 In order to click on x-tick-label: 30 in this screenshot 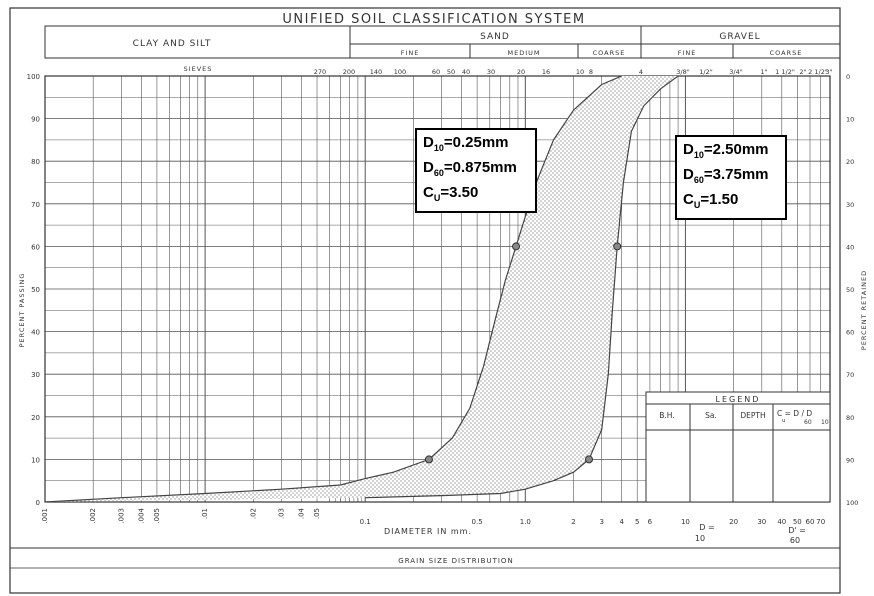, I will do `click(761, 522)`.